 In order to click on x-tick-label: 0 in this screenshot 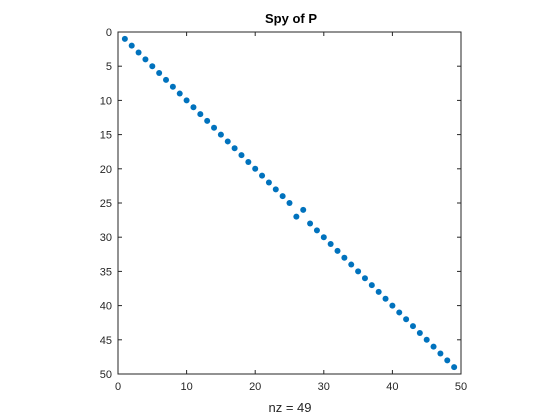, I will do `click(118, 387)`.